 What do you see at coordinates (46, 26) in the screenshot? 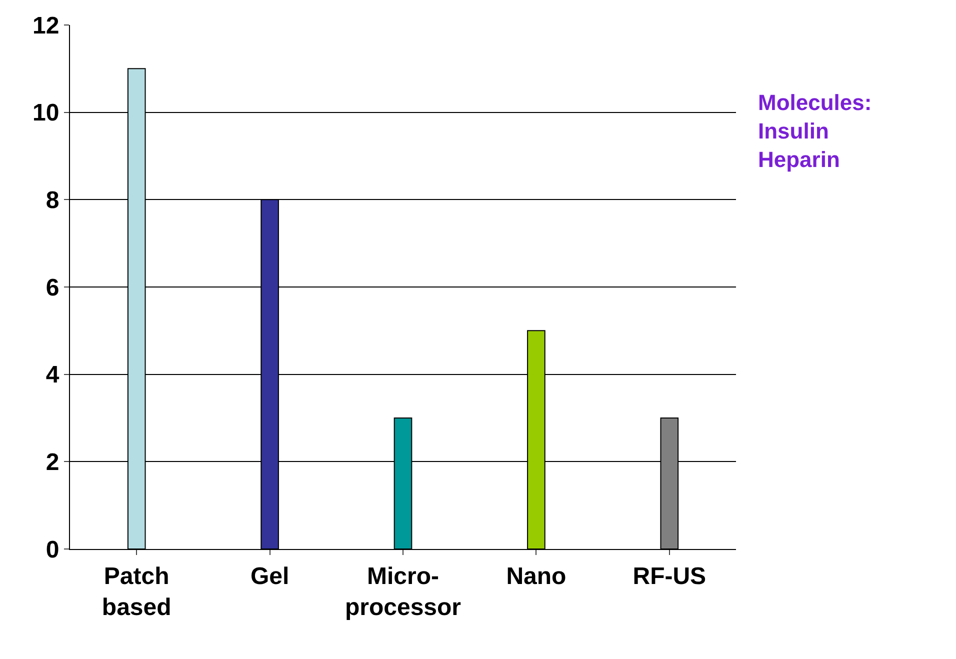
I see `y-tick-label: 12` at bounding box center [46, 26].